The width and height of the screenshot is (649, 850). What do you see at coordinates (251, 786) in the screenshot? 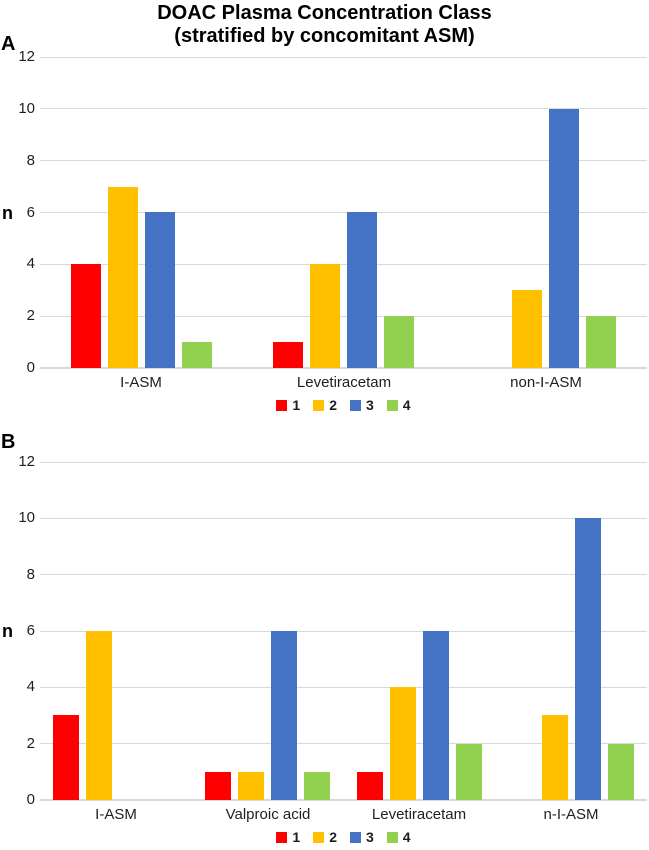
I see `bar-class2-valproic-acid` at bounding box center [251, 786].